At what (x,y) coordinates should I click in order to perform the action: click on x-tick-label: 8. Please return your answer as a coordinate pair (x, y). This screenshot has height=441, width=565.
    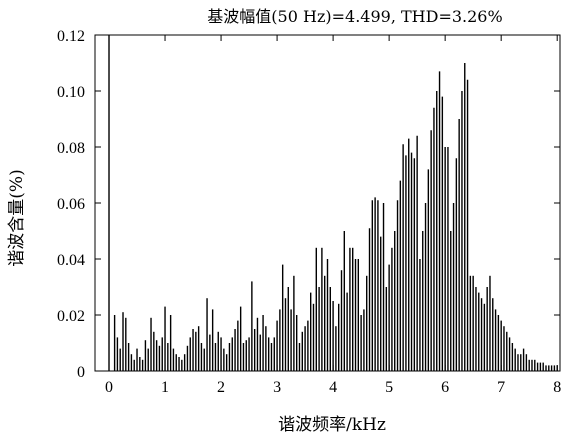
    Looking at the image, I should click on (557, 387).